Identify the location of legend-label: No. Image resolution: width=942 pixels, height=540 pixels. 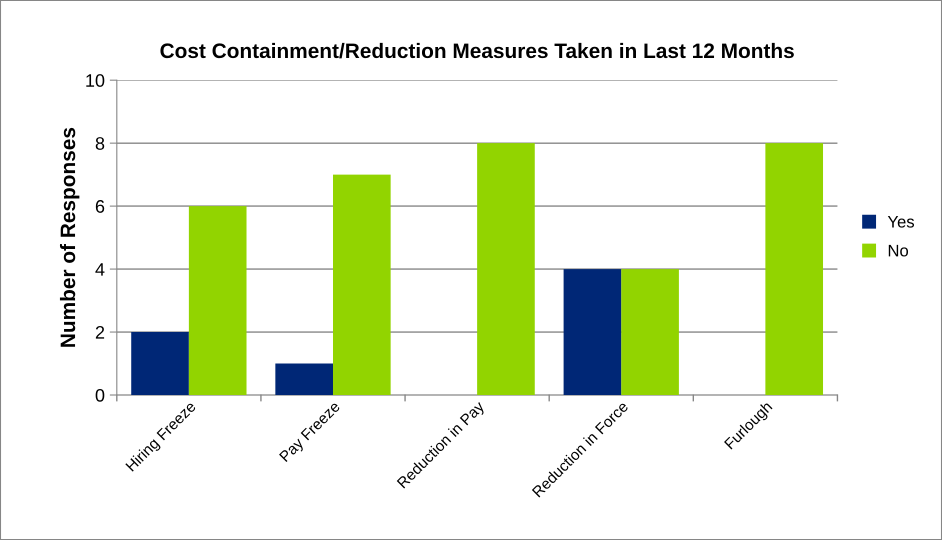
(898, 250).